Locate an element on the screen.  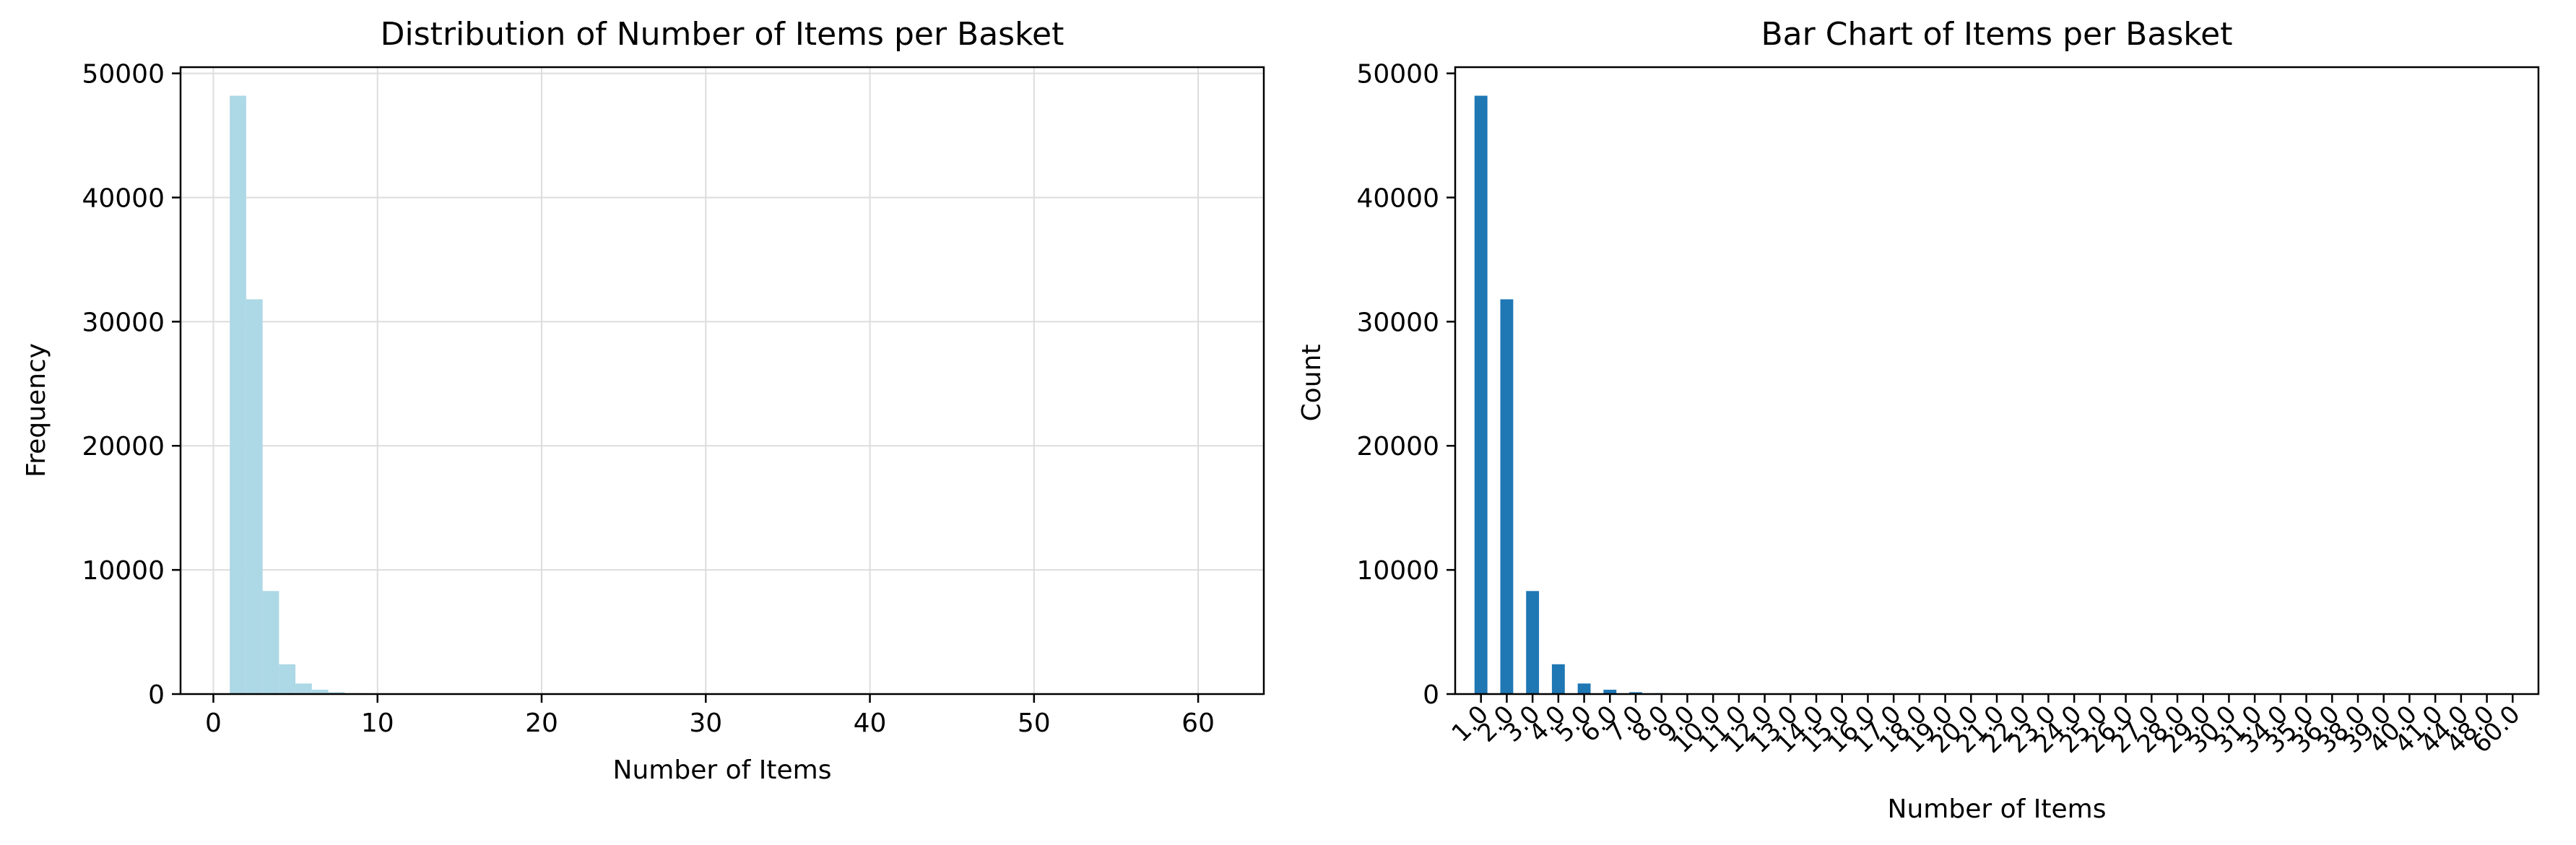
x-axis-ticks: 0 10 20 30 40 50 60 is located at coordinates (710, 716).